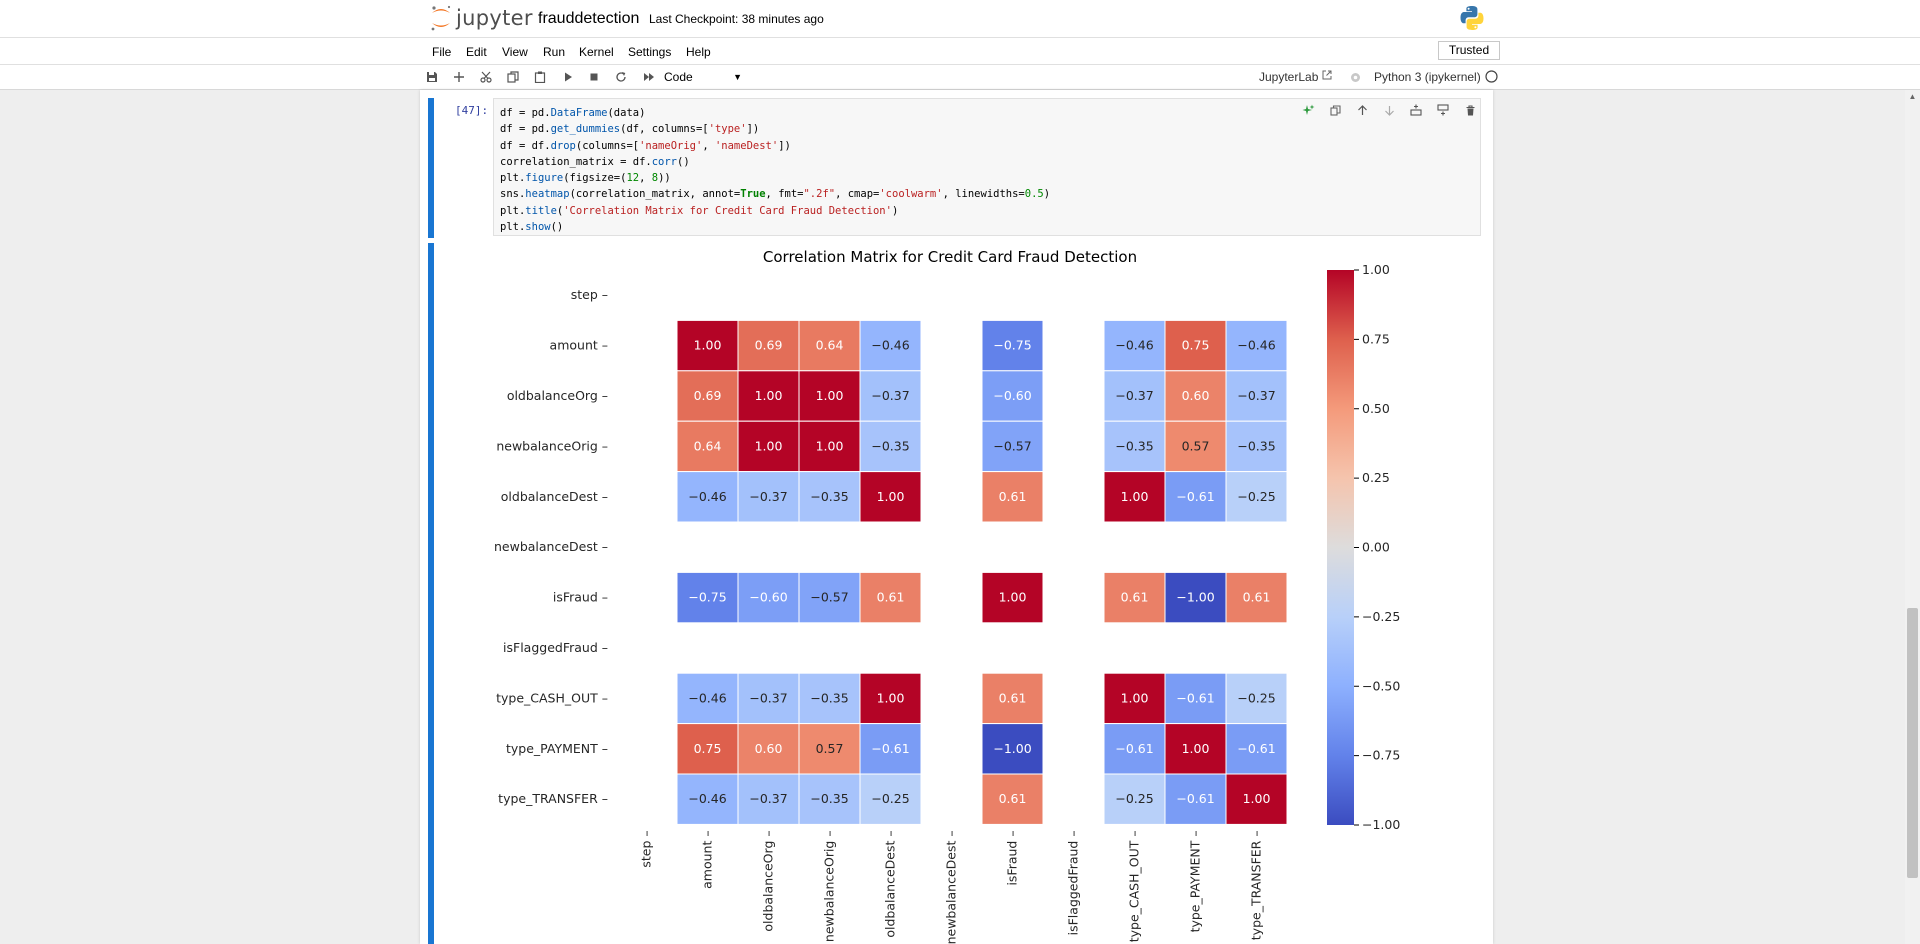  I want to click on duplicate-cell-button, so click(1335, 110).